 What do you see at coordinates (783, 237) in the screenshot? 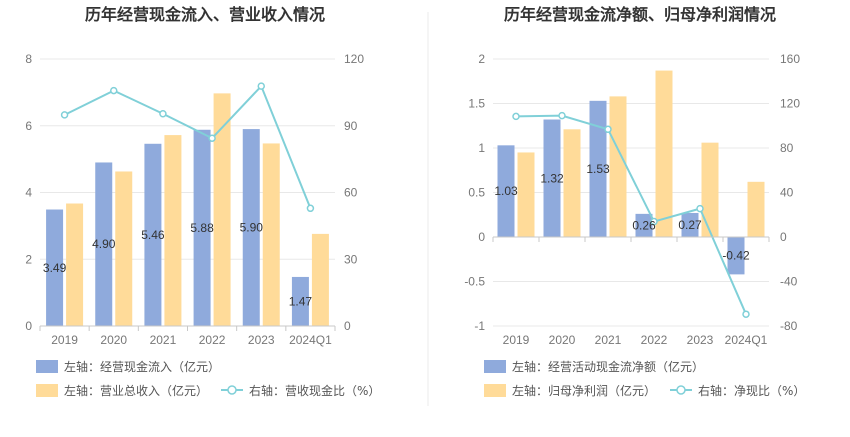
I see `y-right-tick-label: 0` at bounding box center [783, 237].